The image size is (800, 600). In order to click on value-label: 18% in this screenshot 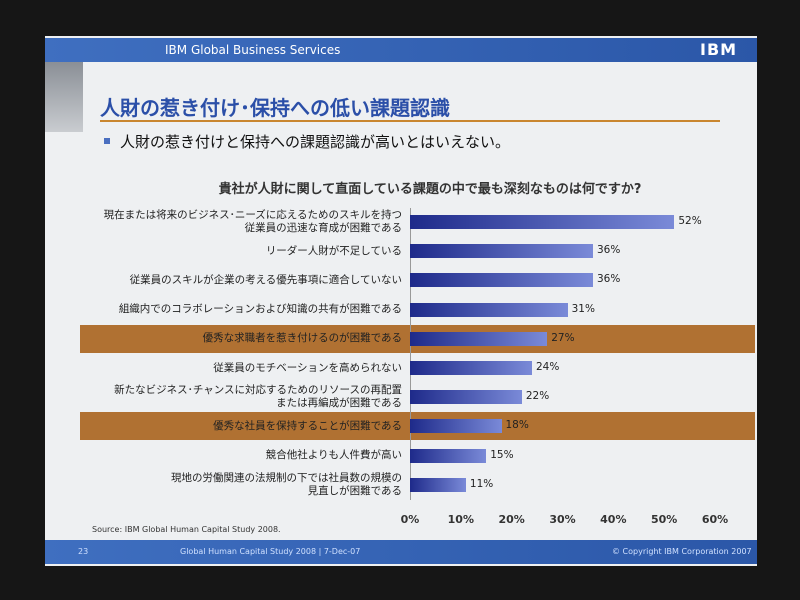, I will do `click(517, 425)`.